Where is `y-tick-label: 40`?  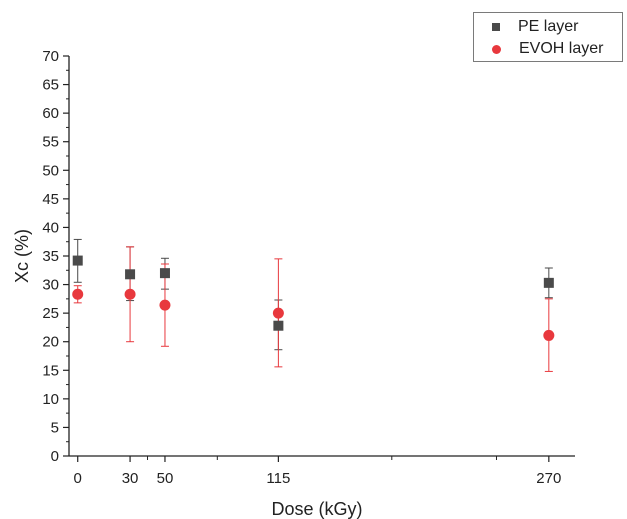
y-tick-label: 40 is located at coordinates (50, 227).